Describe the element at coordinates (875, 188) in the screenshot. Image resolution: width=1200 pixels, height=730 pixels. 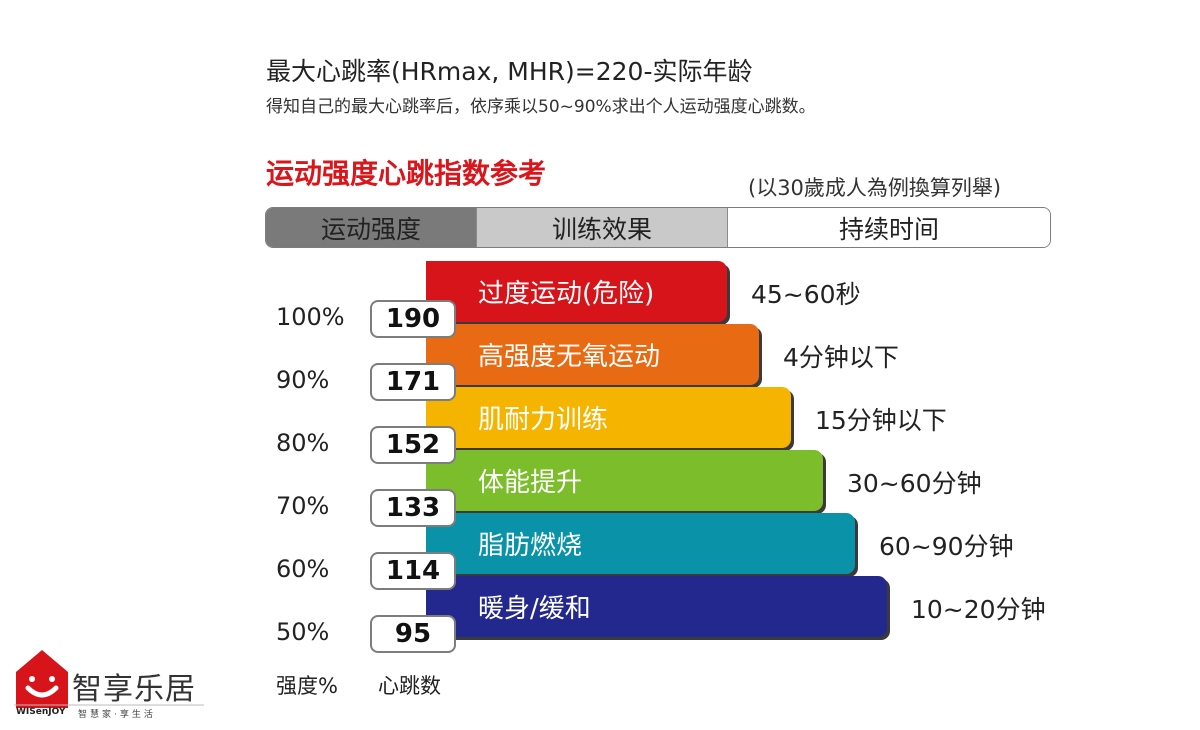
I see `example-note: (以30歲成人為例換算列舉)` at that location.